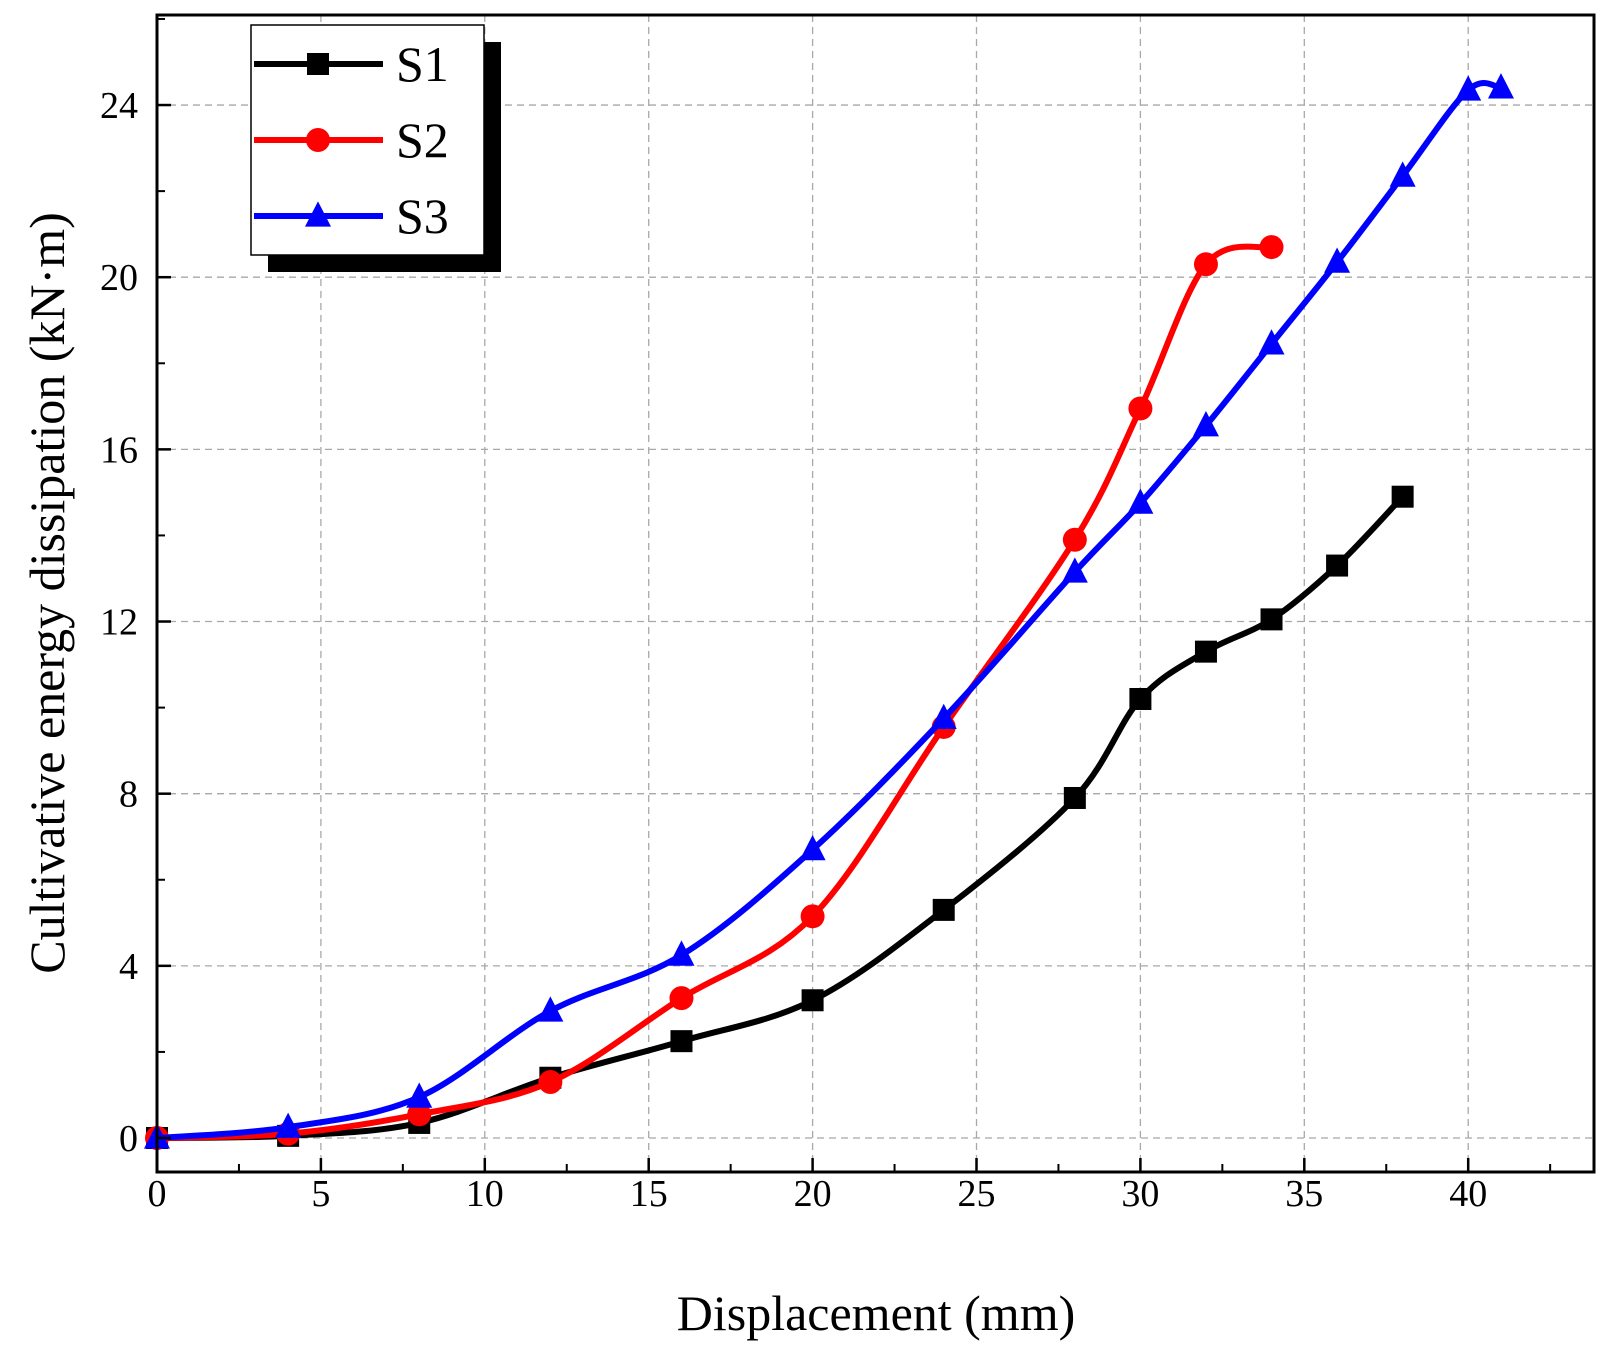 The width and height of the screenshot is (1611, 1353). I want to click on x-tick-label: 25, so click(977, 1194).